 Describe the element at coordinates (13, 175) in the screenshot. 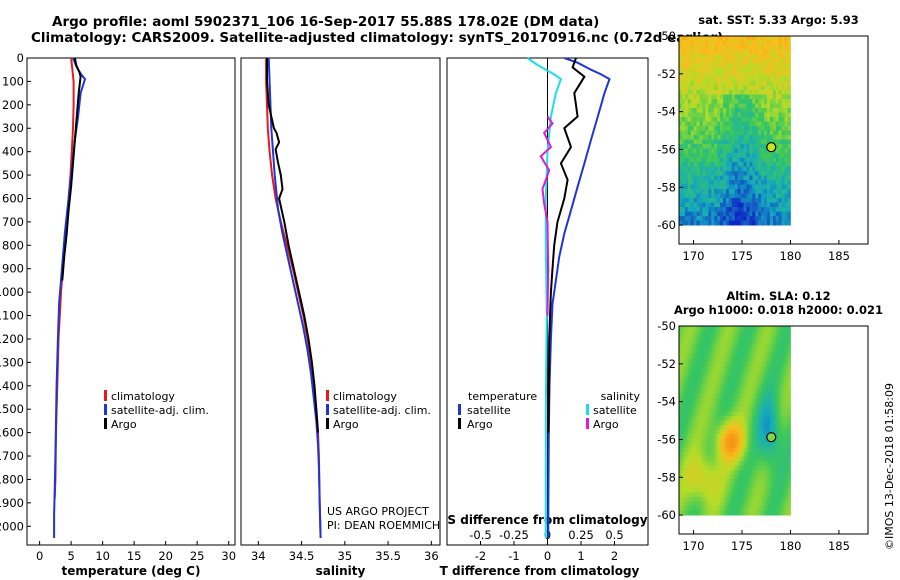

I see `y-tick-label: 500` at that location.